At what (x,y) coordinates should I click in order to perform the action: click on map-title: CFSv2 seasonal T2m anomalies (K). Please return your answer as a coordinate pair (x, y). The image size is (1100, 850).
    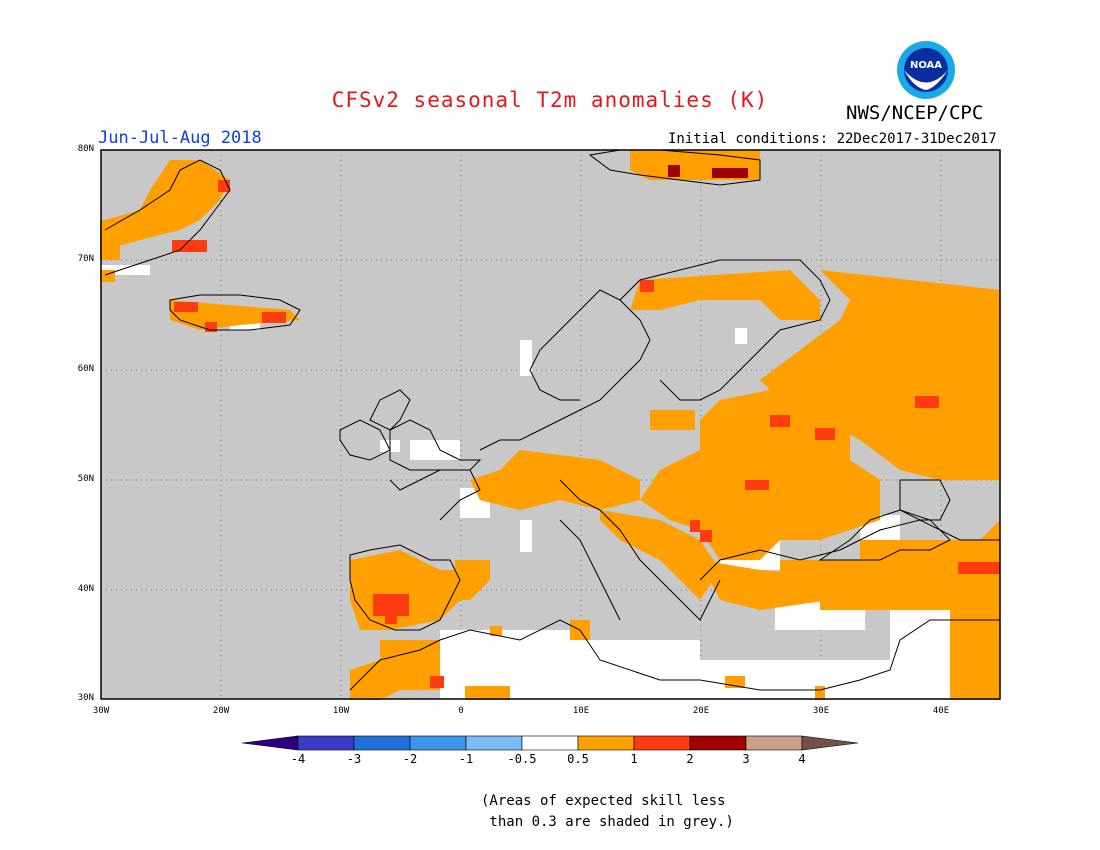
    Looking at the image, I should click on (550, 100).